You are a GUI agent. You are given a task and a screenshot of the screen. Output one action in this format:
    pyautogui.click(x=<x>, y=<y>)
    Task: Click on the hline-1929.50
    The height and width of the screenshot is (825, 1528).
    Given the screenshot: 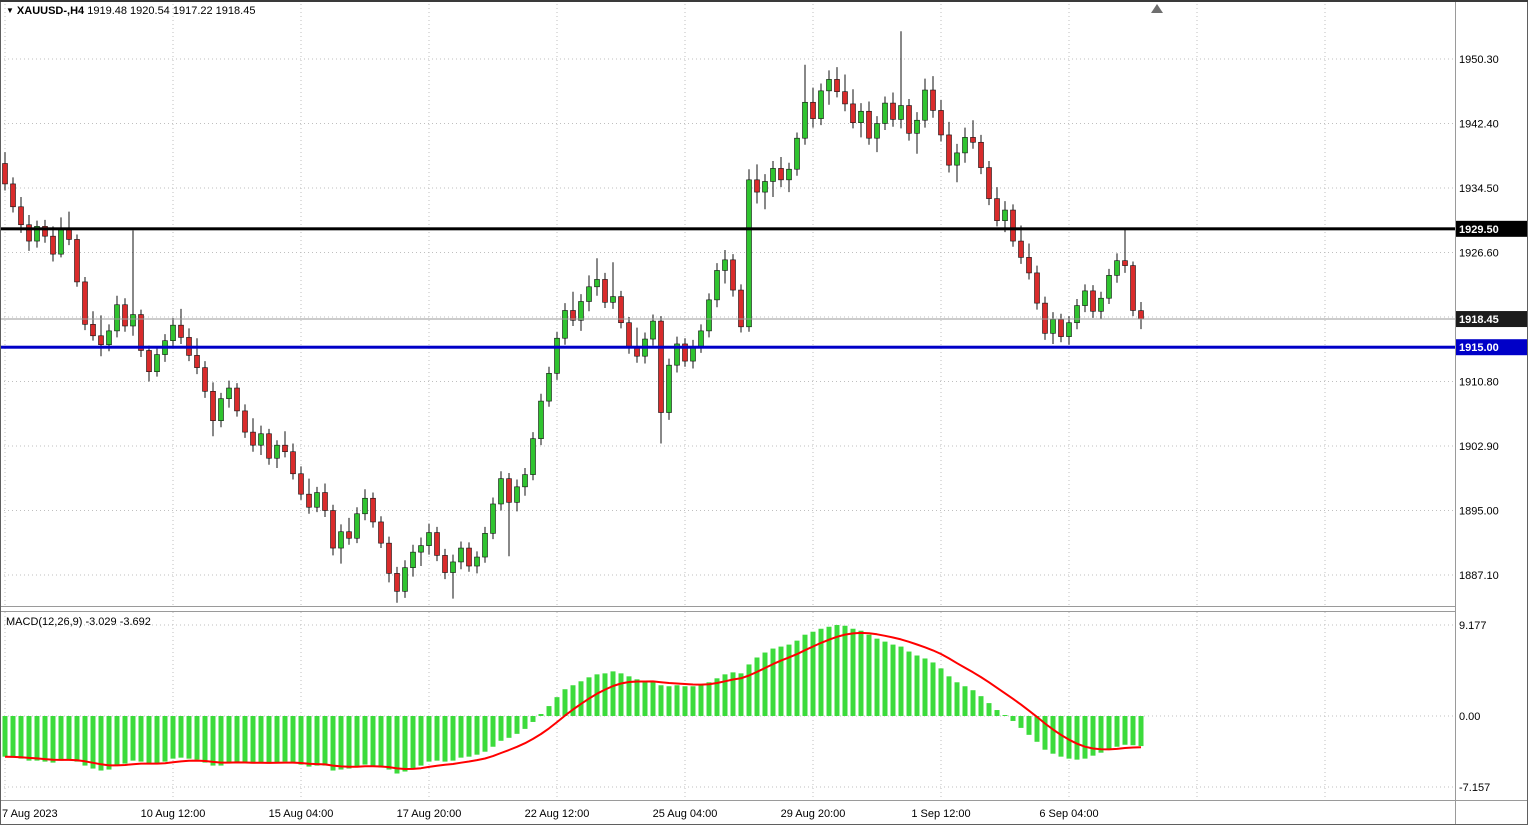 What is the action you would take?
    pyautogui.click(x=727, y=229)
    